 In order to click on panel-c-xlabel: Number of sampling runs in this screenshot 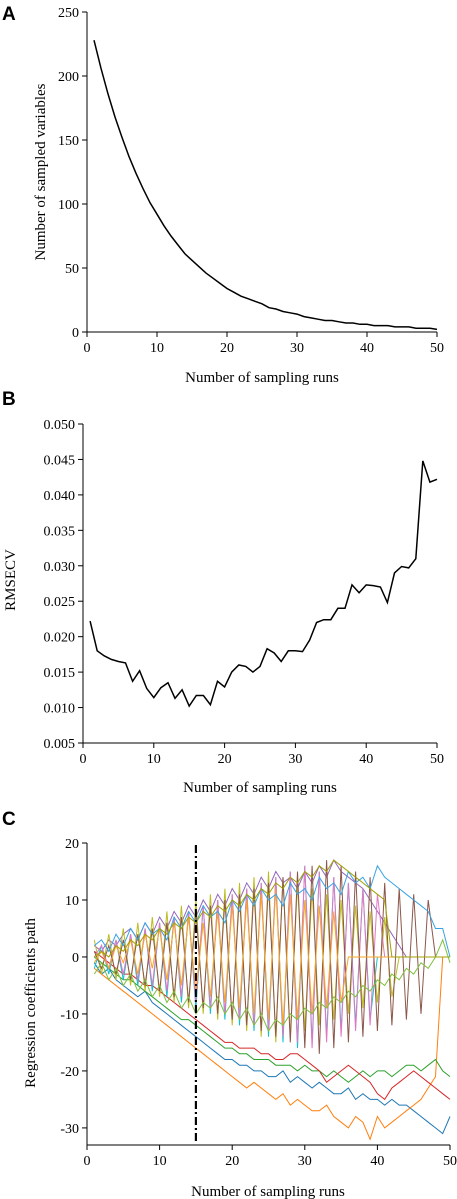, I will do `click(268, 1191)`.